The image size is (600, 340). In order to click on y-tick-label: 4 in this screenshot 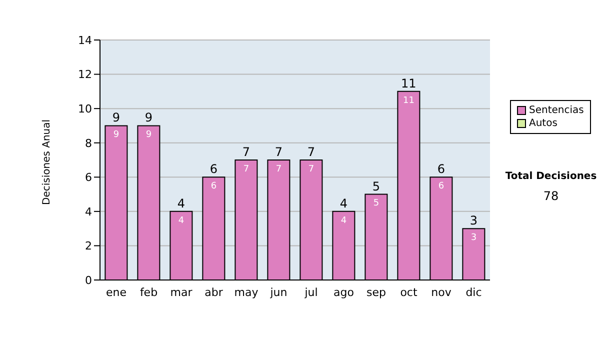, I will do `click(88, 211)`.